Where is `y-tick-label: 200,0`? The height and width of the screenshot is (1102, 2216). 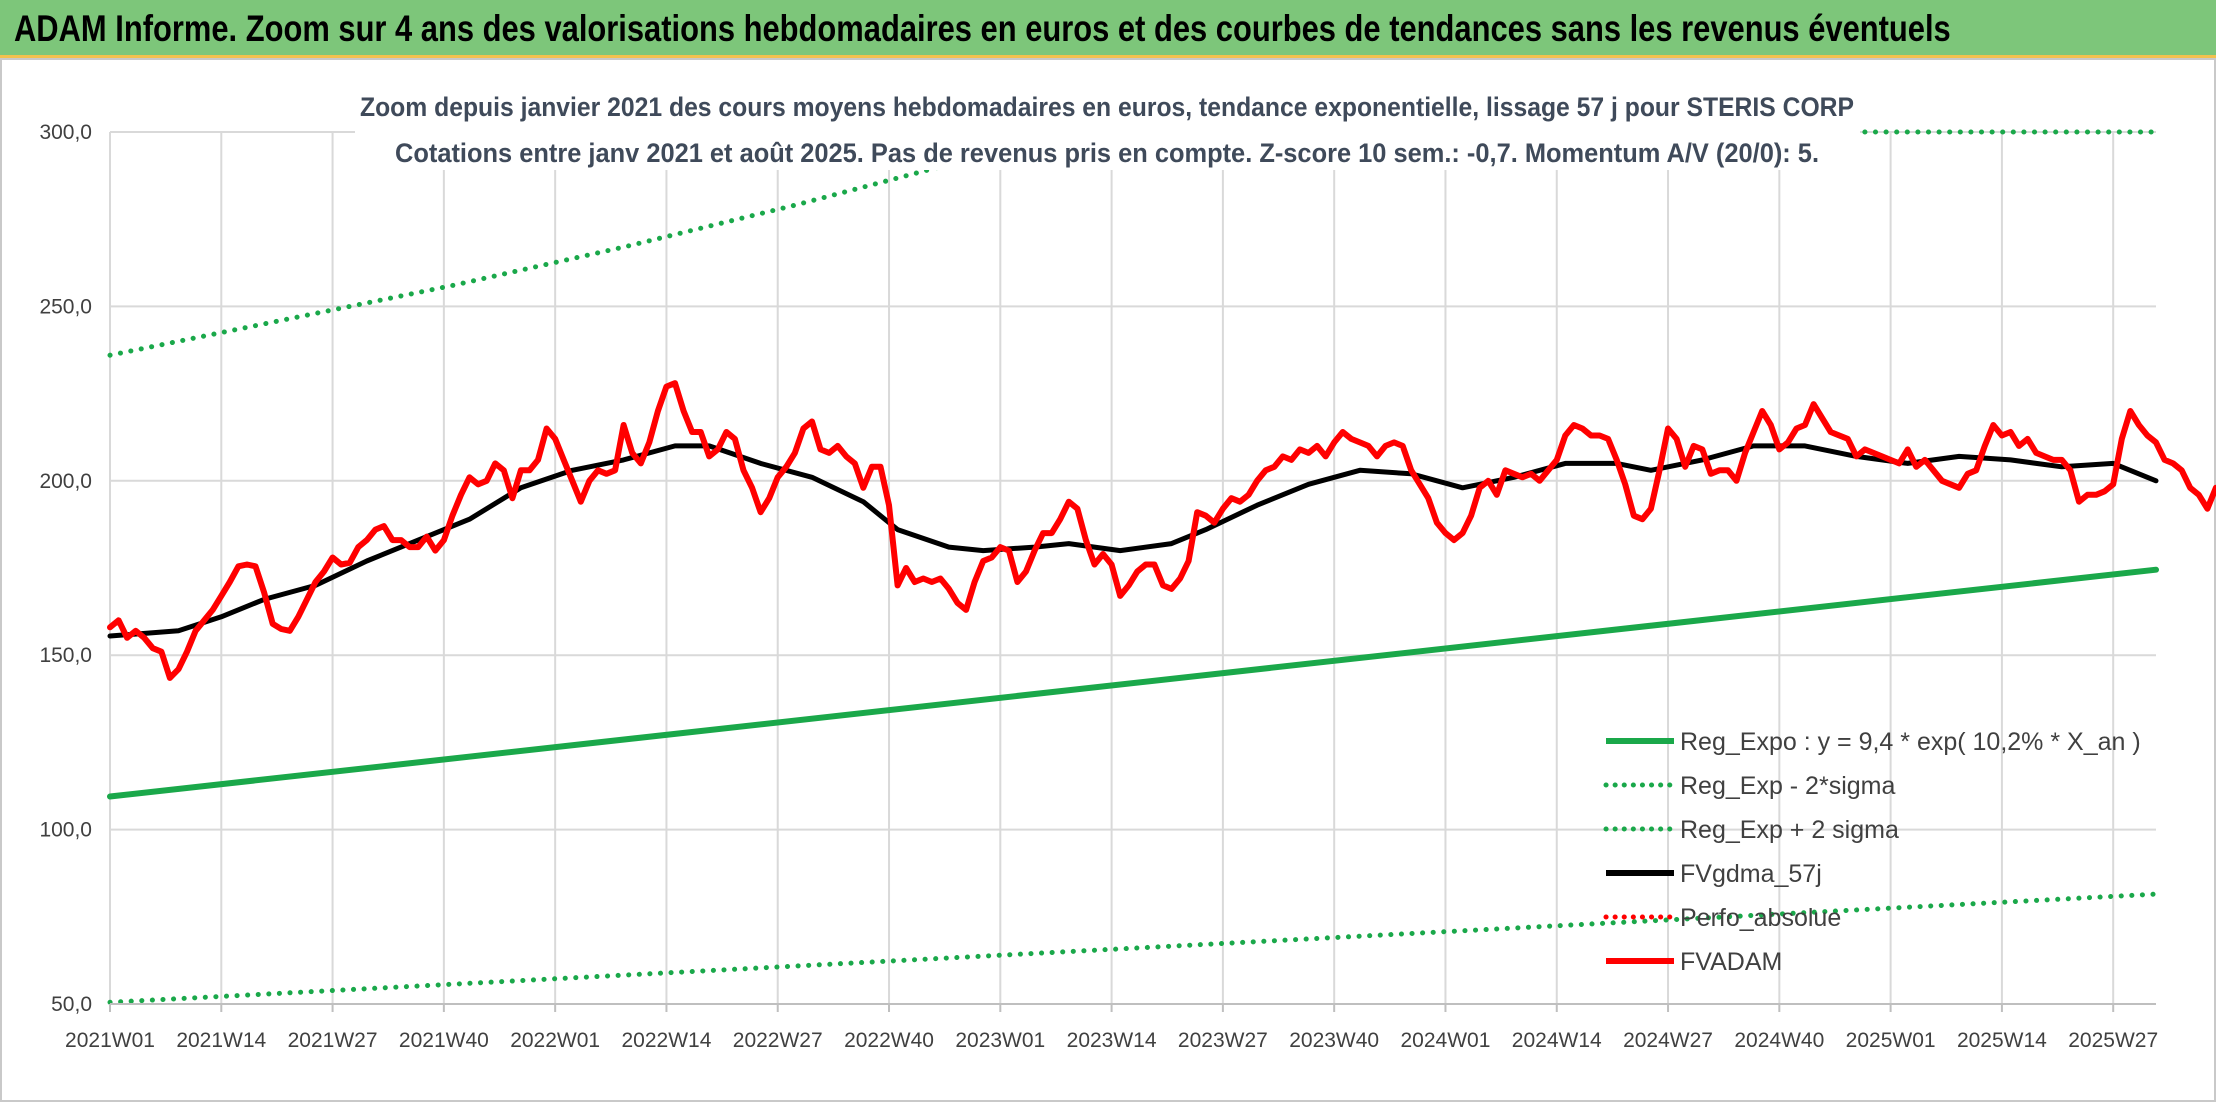 y-tick-label: 200,0 is located at coordinates (65, 481).